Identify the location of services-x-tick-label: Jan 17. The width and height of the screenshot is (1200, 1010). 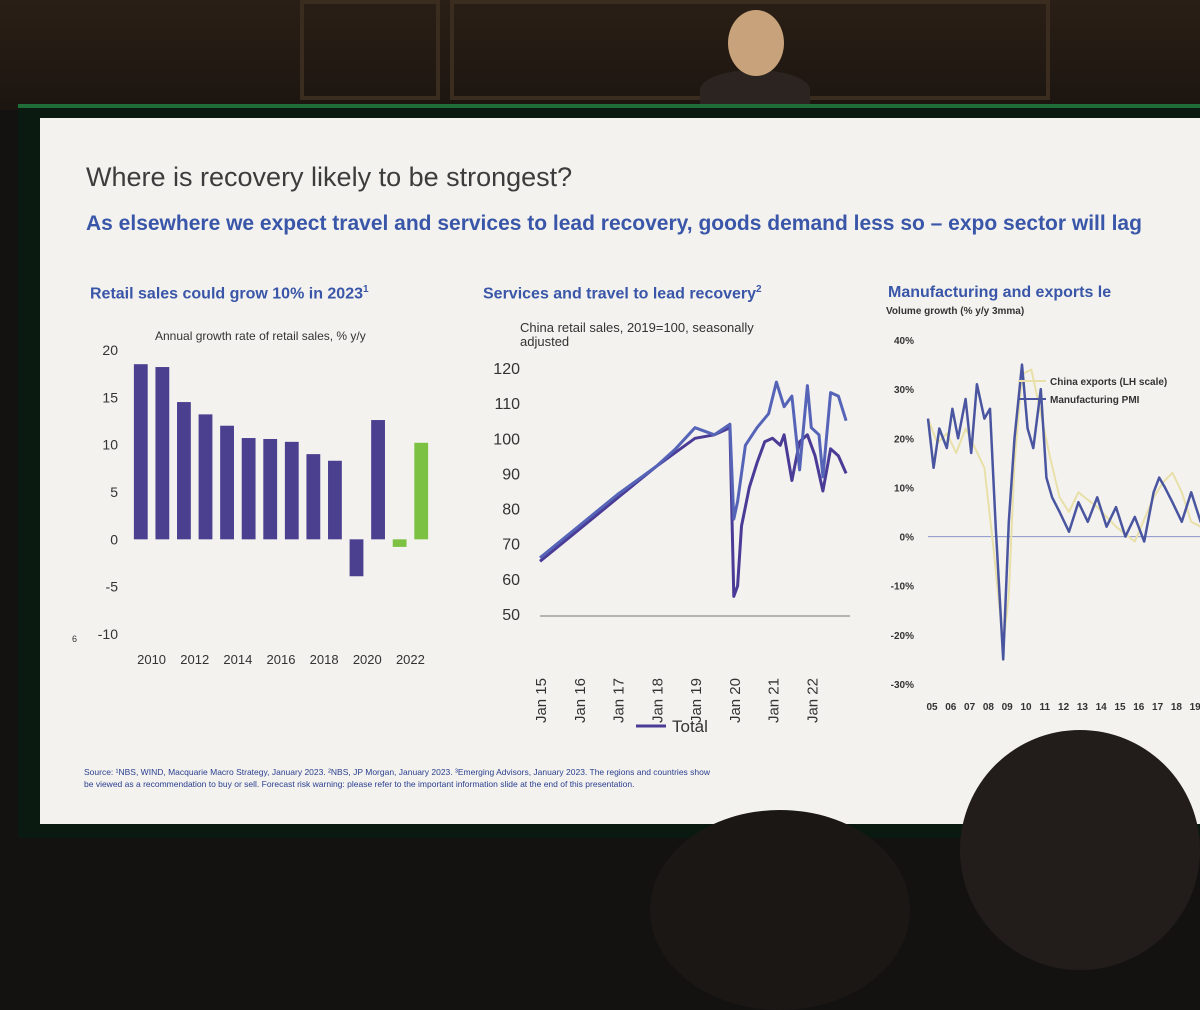
(619, 700).